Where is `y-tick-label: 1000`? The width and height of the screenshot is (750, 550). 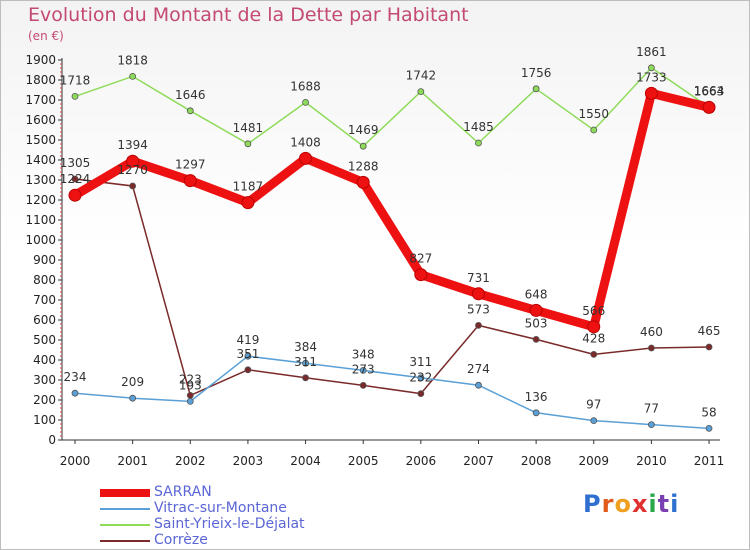
y-tick-label: 1000 is located at coordinates (40, 240).